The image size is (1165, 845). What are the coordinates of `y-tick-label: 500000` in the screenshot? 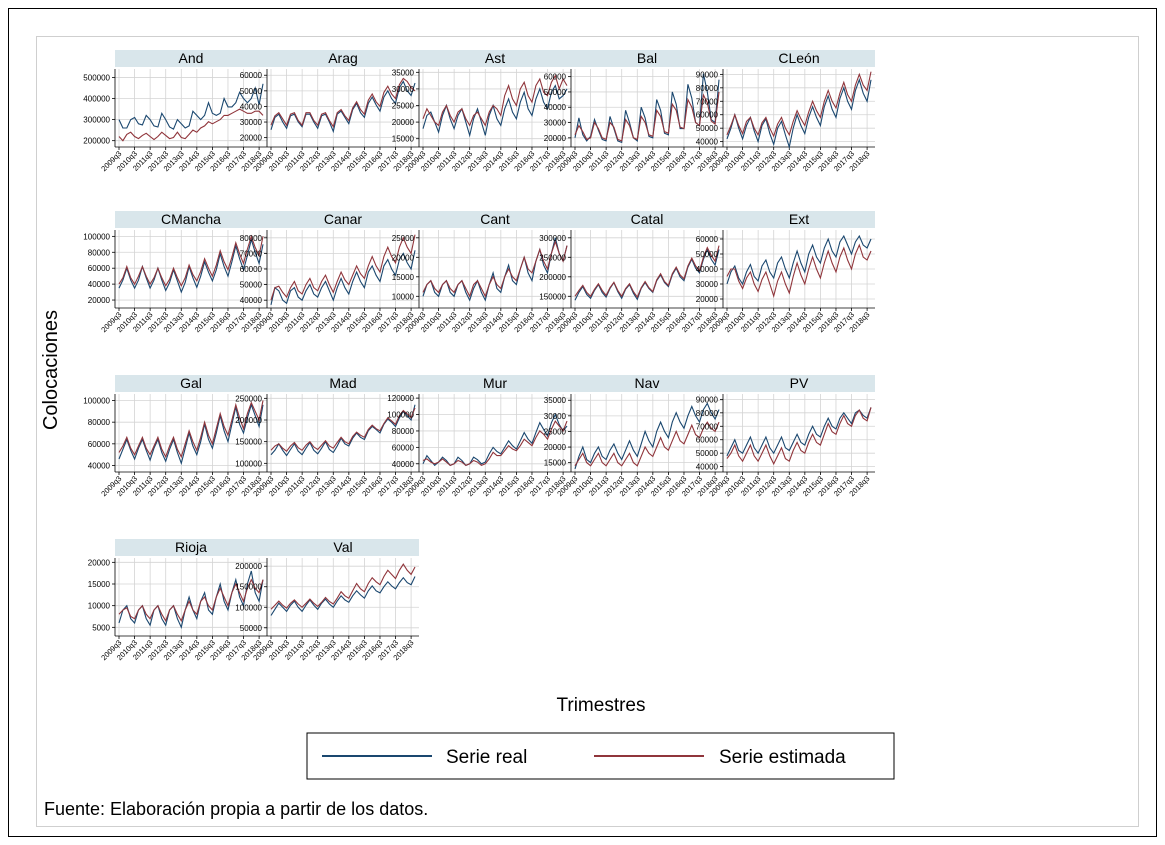 It's located at (96, 77).